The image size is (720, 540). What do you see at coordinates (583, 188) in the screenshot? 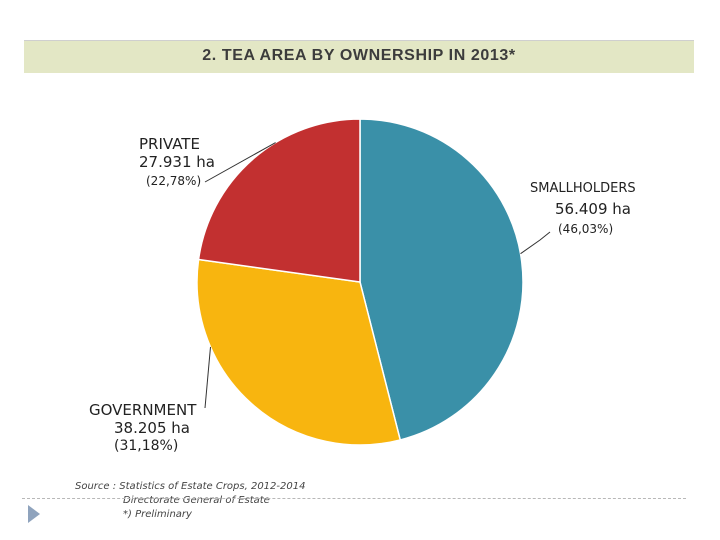
I see `label-smallholders-name: SMALLHOLDERS` at bounding box center [583, 188].